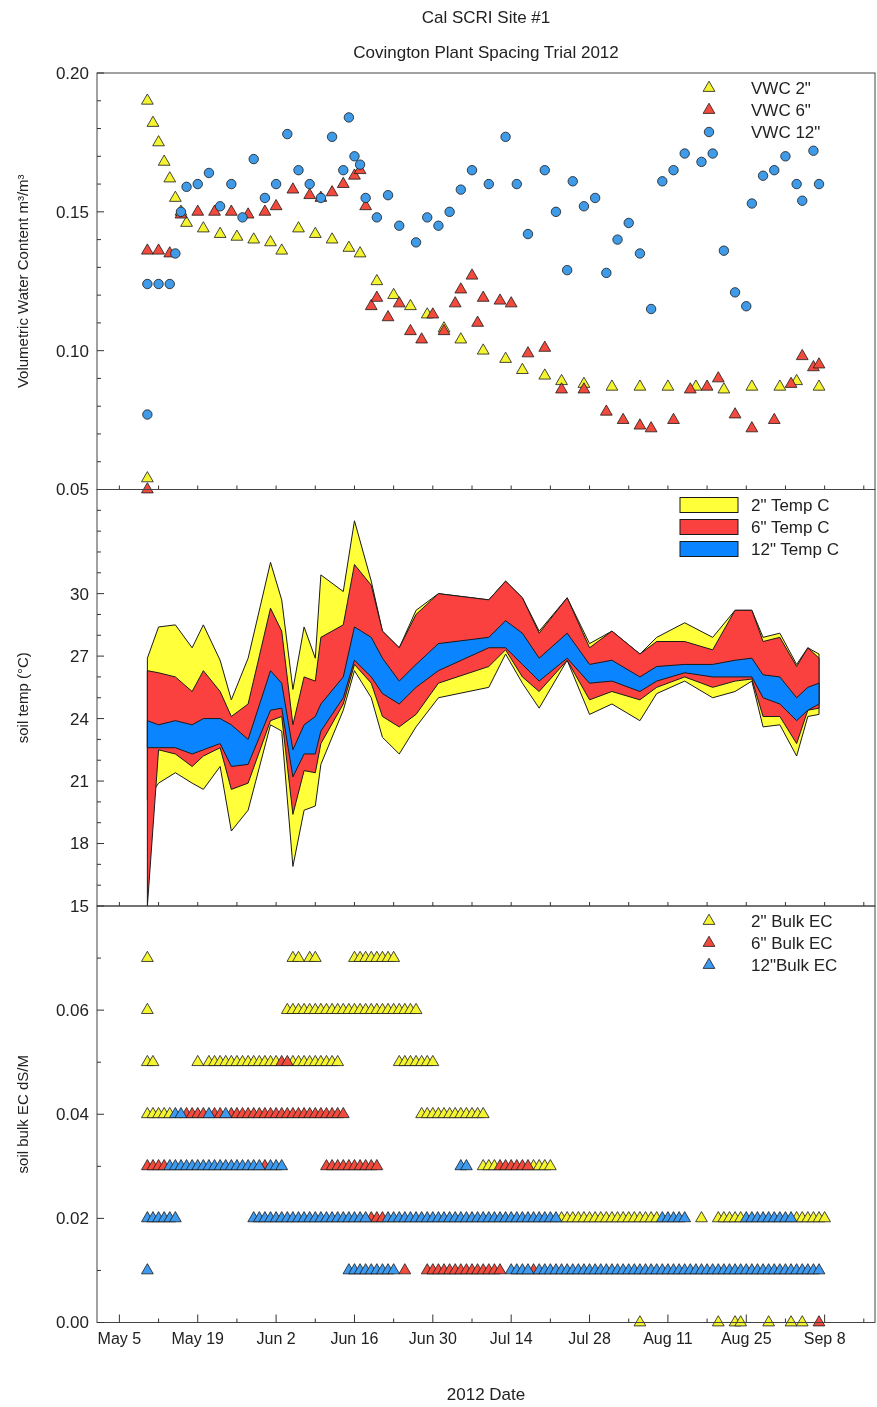 The height and width of the screenshot is (1407, 877). Describe the element at coordinates (589, 1338) in the screenshot. I see `x-tick-label: Jul 28` at that location.